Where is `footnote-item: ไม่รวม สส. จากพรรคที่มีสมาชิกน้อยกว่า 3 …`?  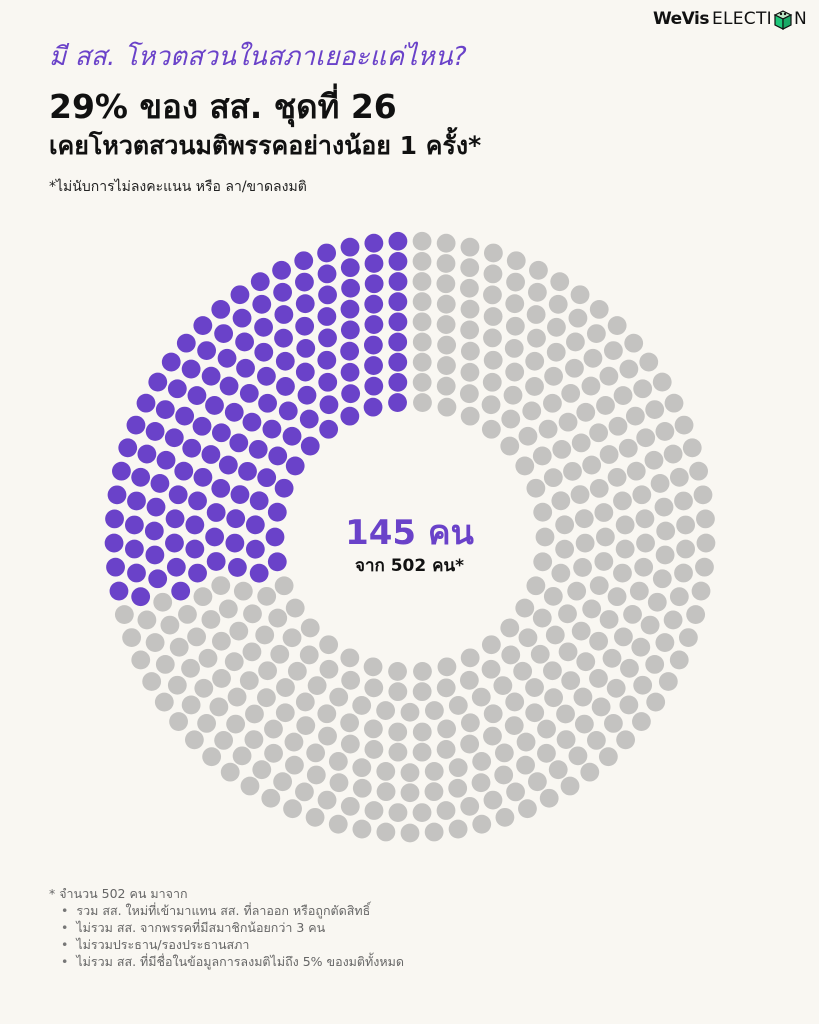
footnote-item: ไม่รวม สส. จากพรรคที่มีสมาชิกน้อยกว่า 3 … is located at coordinates (232, 927).